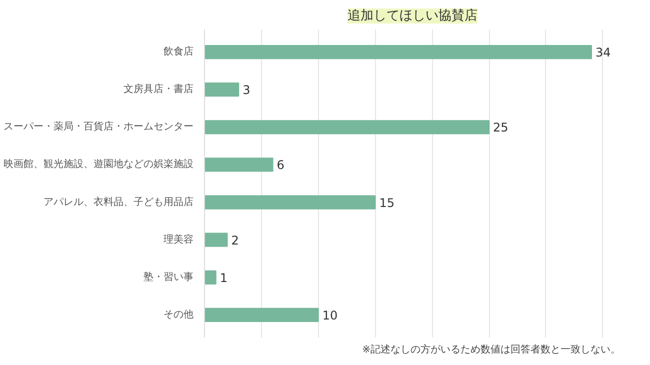  What do you see at coordinates (99, 164) in the screenshot?
I see `y-tick-label: 映画館、観光施設、遊園地などの娯楽施設` at bounding box center [99, 164].